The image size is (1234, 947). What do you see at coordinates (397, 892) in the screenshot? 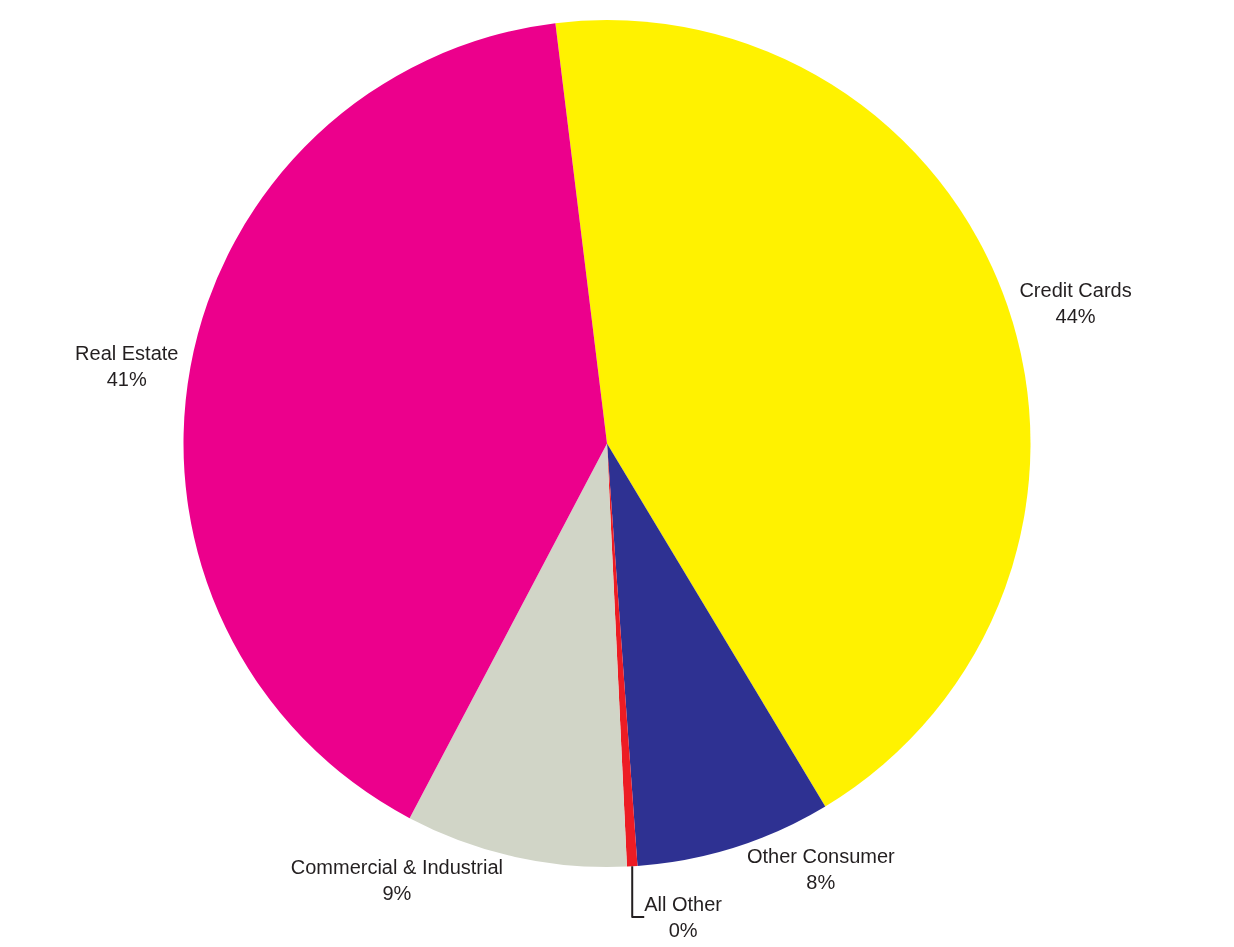
I see `data-label: 9%` at bounding box center [397, 892].